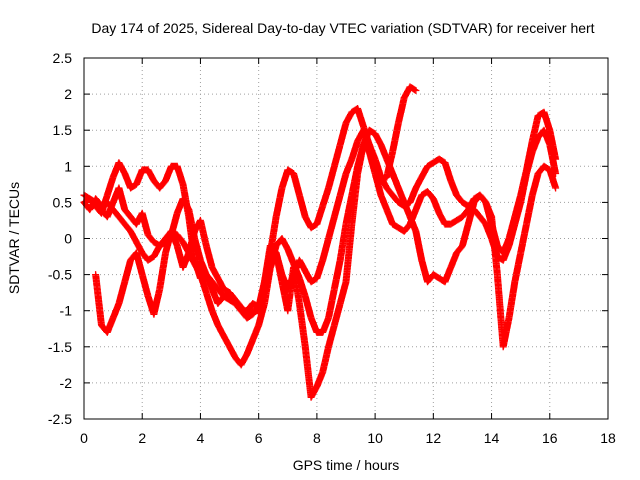  Describe the element at coordinates (317, 438) in the screenshot. I see `x-tick-label: 8` at that location.